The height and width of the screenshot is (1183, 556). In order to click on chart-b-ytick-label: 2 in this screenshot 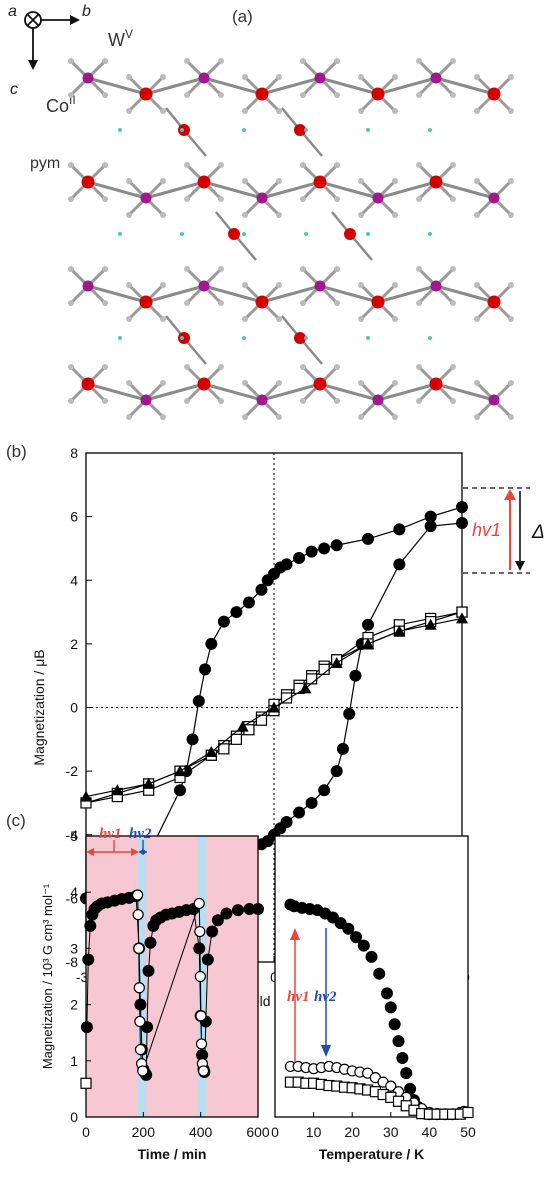, I will do `click(74, 644)`.